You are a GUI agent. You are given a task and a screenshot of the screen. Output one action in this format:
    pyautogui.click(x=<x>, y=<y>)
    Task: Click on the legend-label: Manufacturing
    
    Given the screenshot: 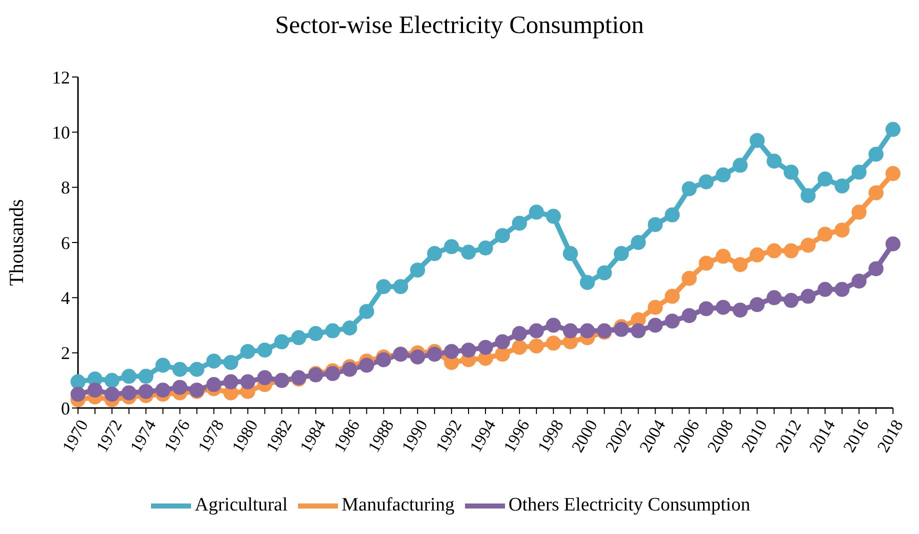 What is the action you would take?
    pyautogui.click(x=398, y=505)
    